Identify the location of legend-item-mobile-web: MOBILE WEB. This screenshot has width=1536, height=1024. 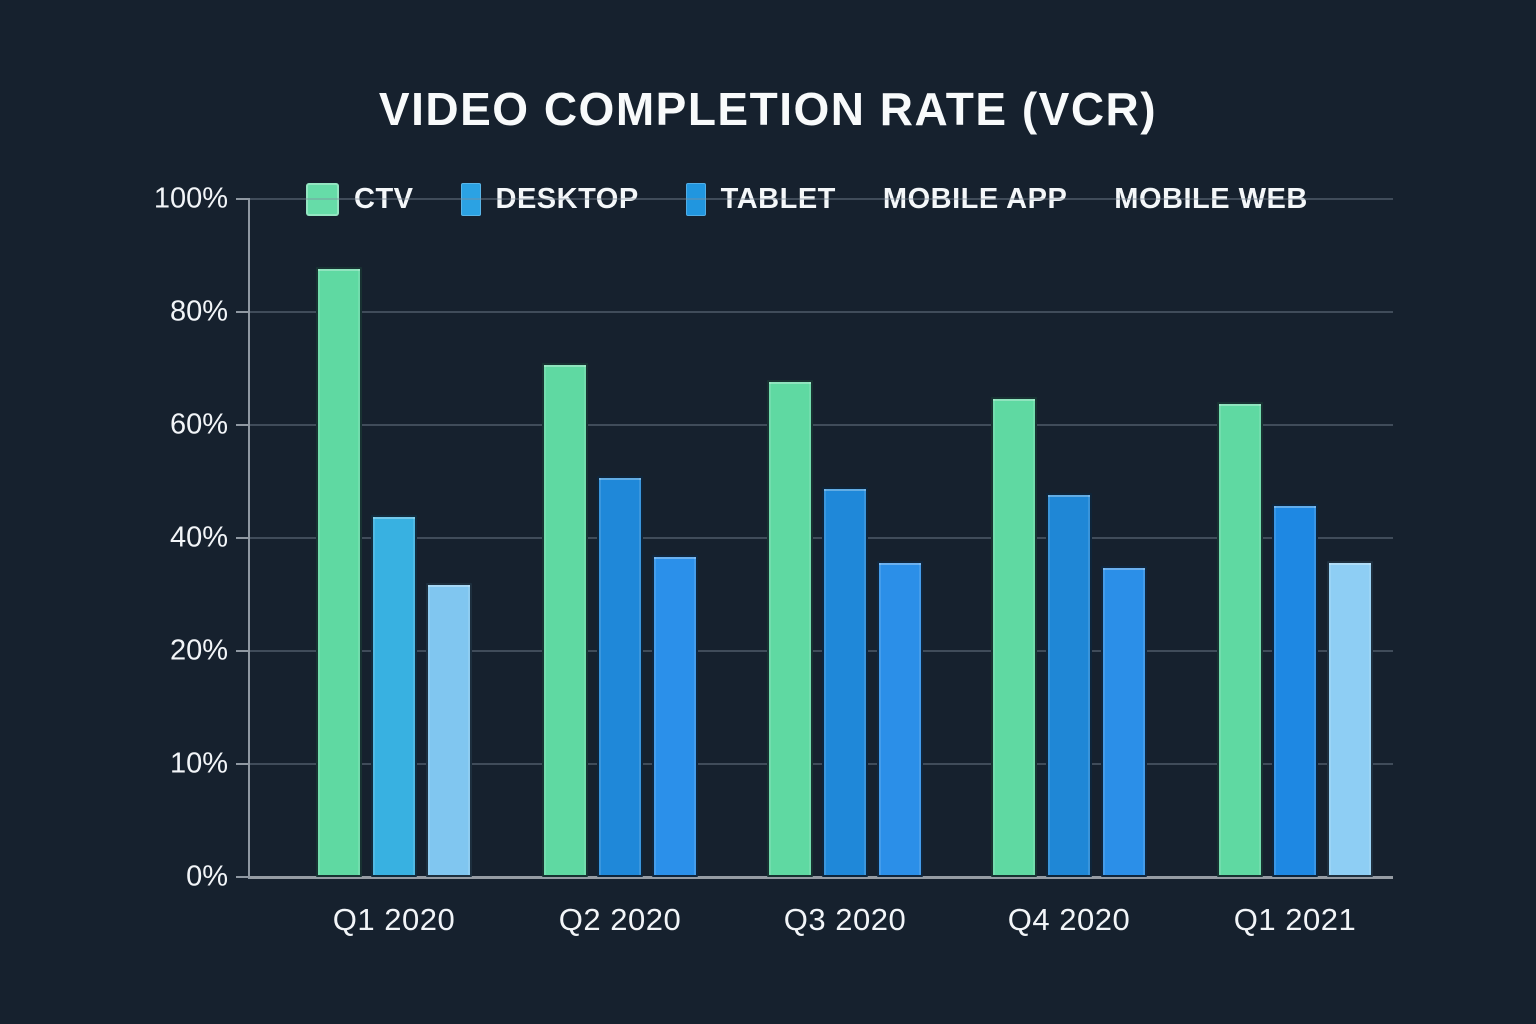
(1211, 199).